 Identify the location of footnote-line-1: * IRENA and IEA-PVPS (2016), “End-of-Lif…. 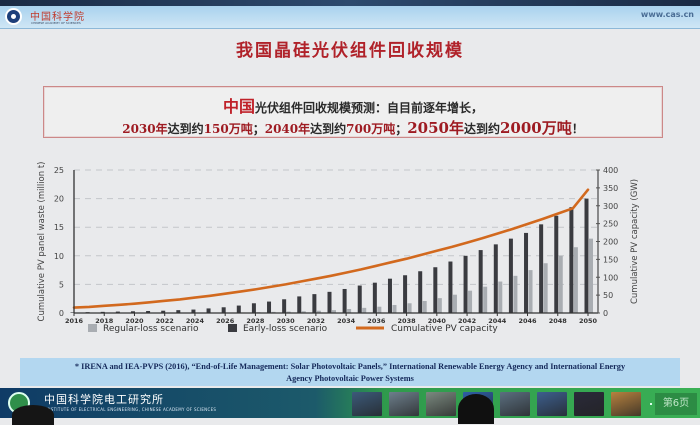
(350, 366).